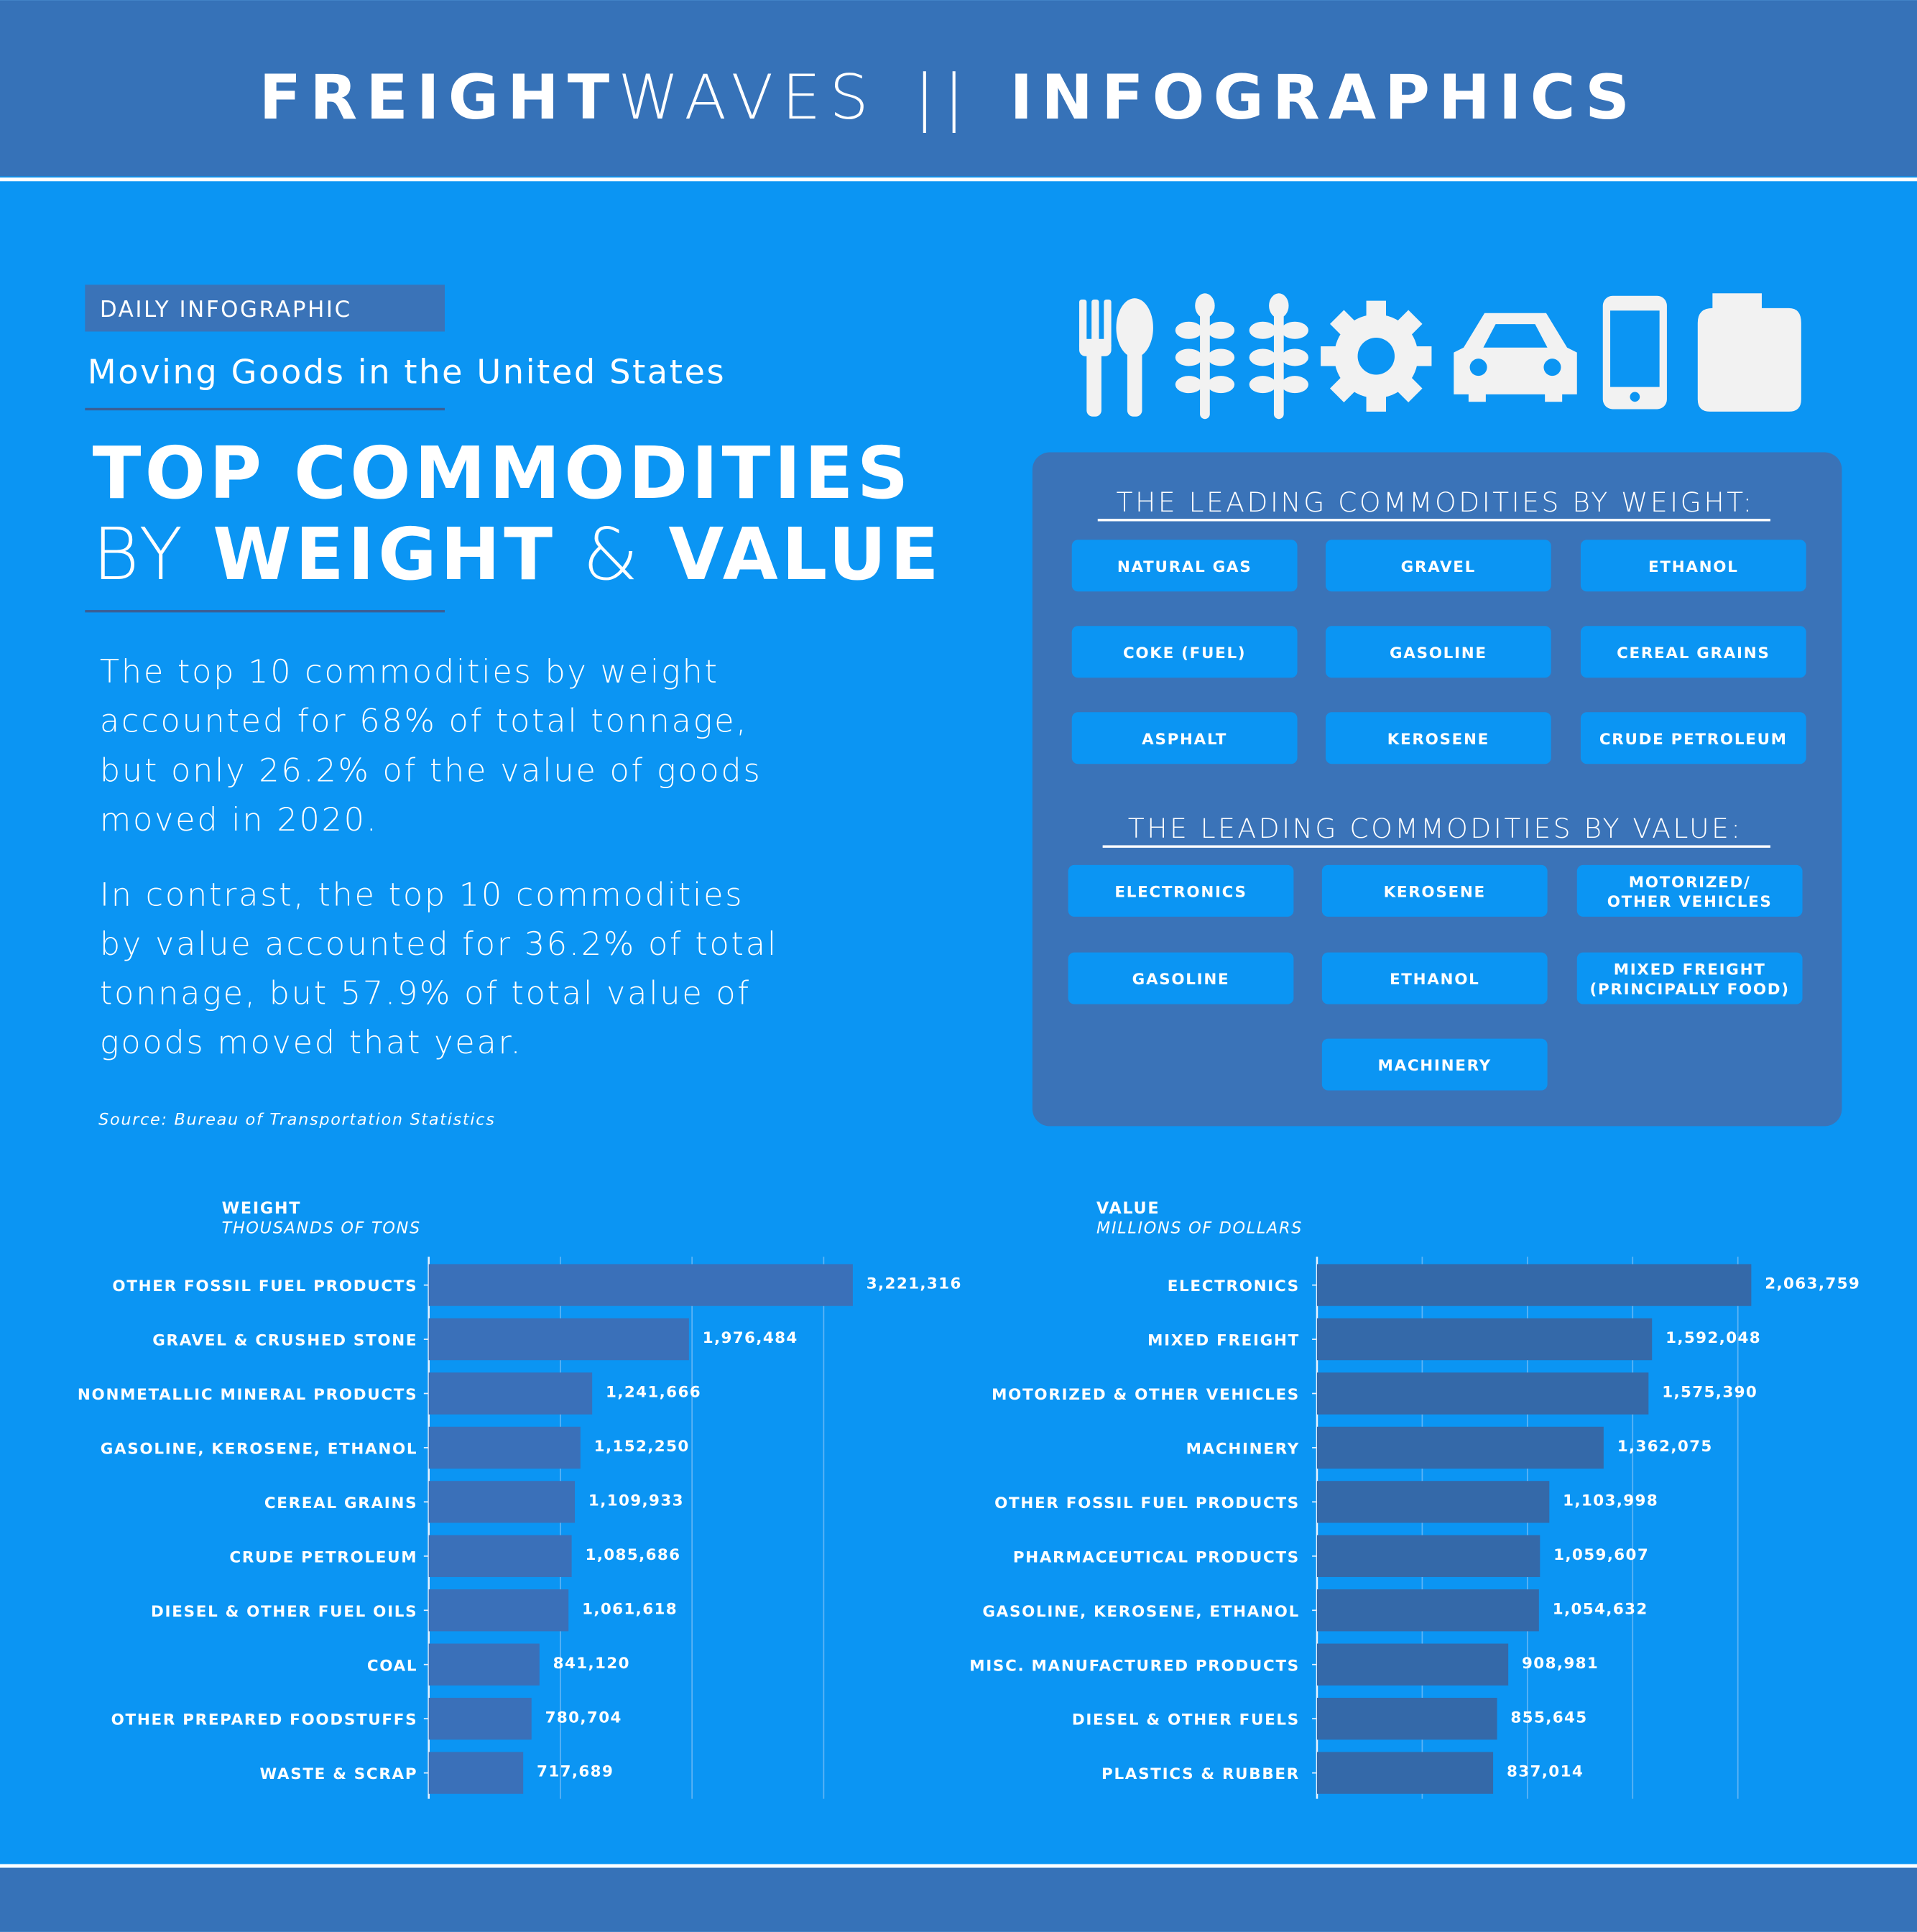  Describe the element at coordinates (642, 1447) in the screenshot. I see `value-label: 1,152,250` at that location.